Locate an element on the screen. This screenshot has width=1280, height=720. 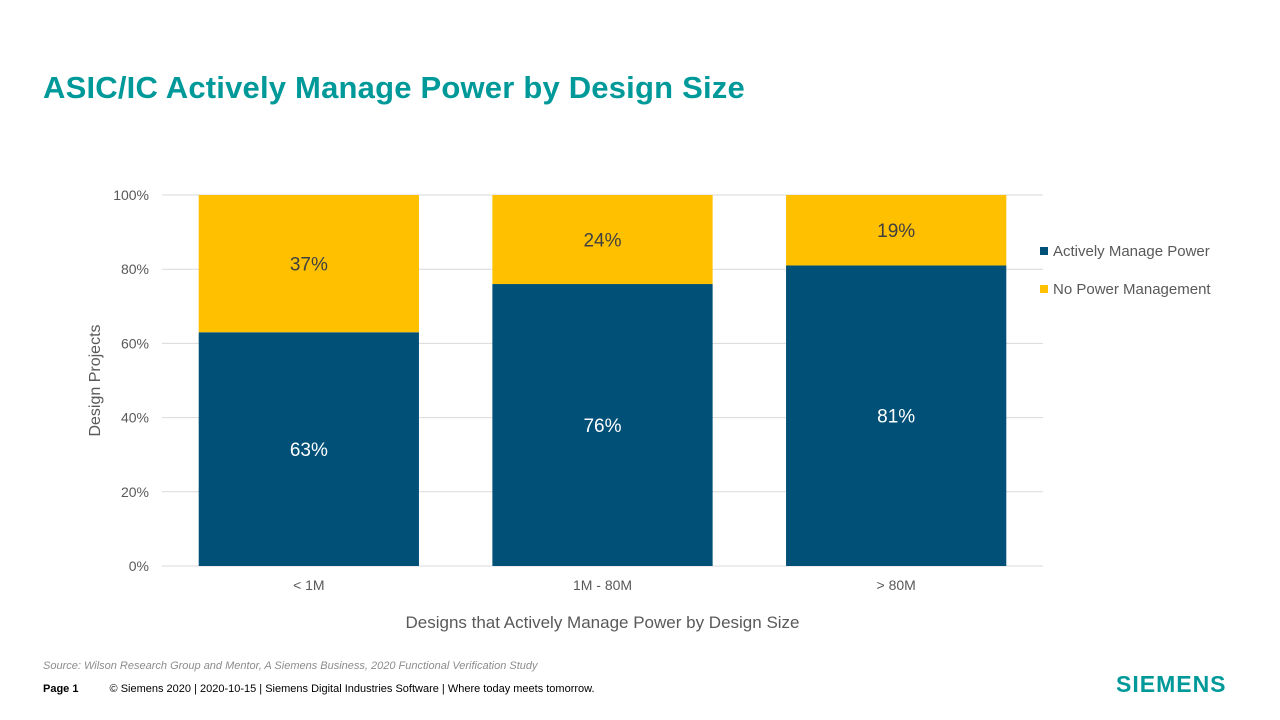
y-tick-label: 100% is located at coordinates (131, 195).